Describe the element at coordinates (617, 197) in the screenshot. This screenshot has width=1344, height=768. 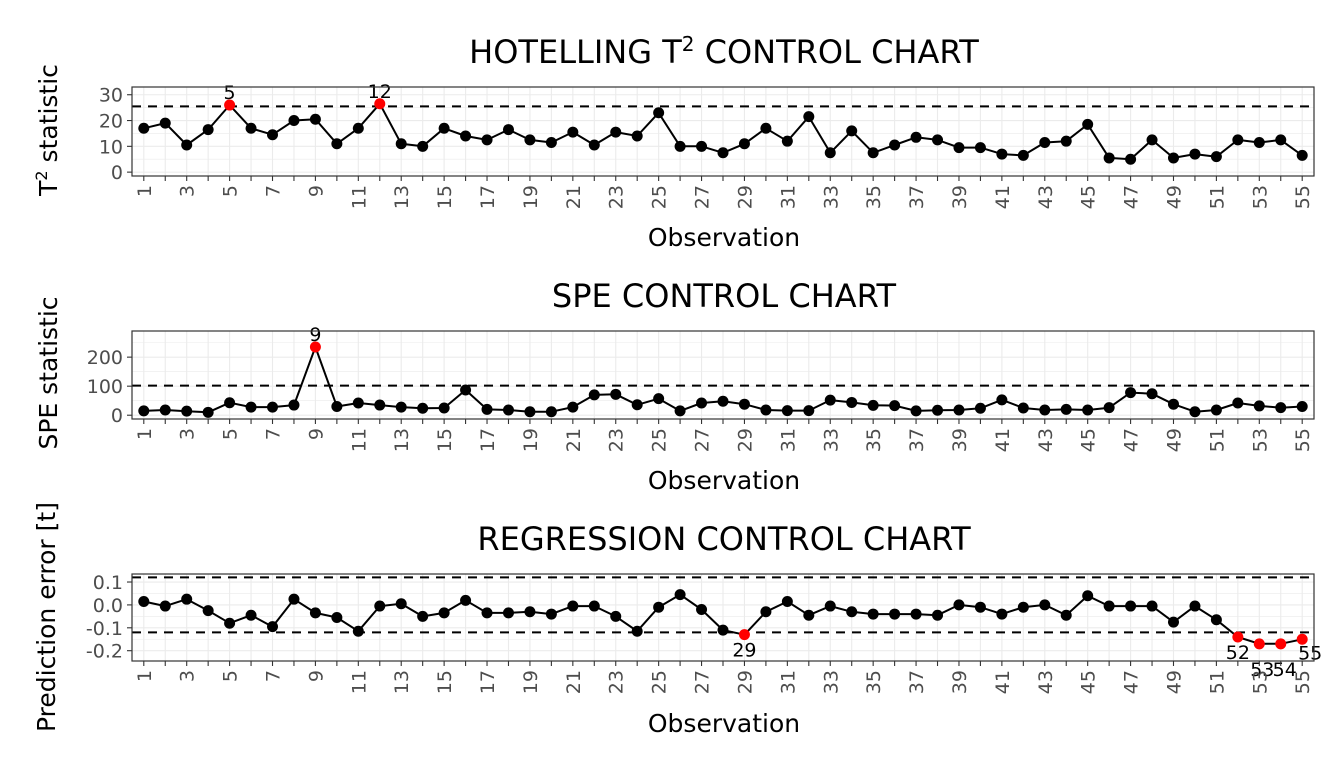
I see `hotelling-x-tick-label: 23` at that location.